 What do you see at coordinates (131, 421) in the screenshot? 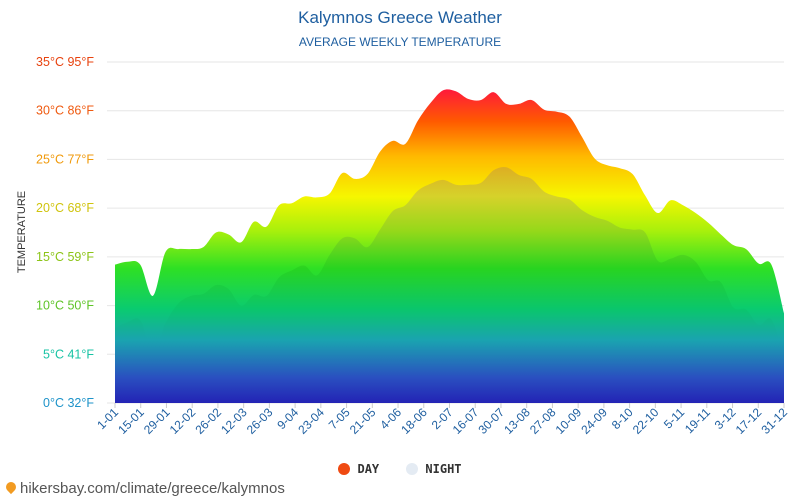
I see `x-tick-label: 15-01` at bounding box center [131, 421].